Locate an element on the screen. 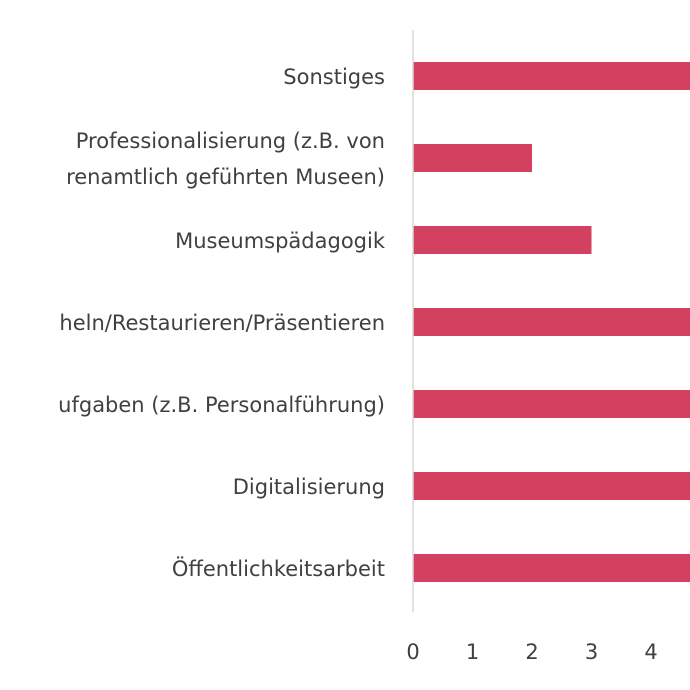 The image size is (690, 690). category-label-5: Digitalisierung is located at coordinates (309, 487).